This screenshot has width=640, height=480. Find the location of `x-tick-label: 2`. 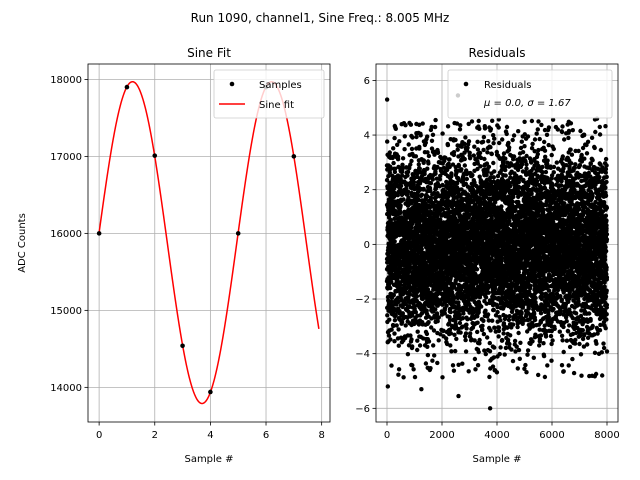

x-tick-label: 2 is located at coordinates (155, 435).